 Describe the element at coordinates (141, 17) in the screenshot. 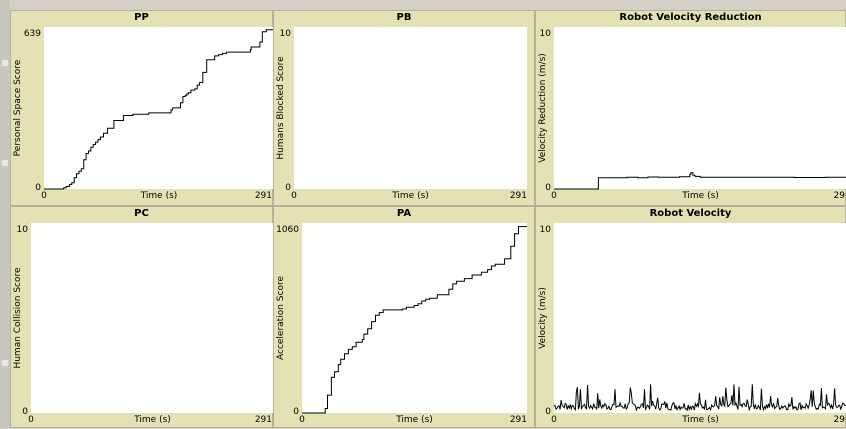

I see `chart-title: PP` at that location.